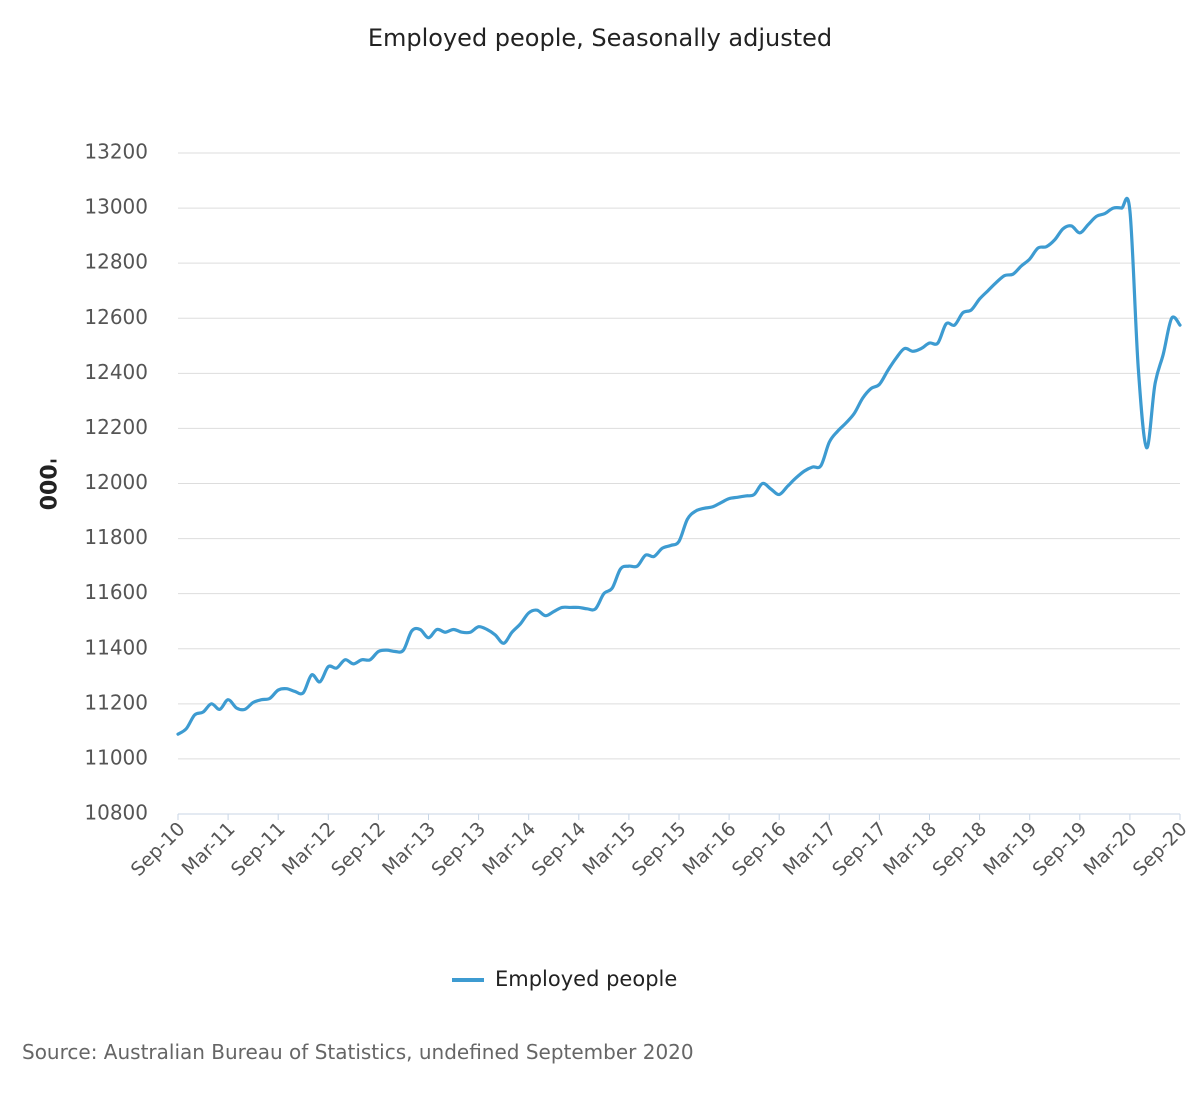 The width and height of the screenshot is (1200, 1100). Describe the element at coordinates (116, 207) in the screenshot. I see `y-tick-label: 13000` at that location.